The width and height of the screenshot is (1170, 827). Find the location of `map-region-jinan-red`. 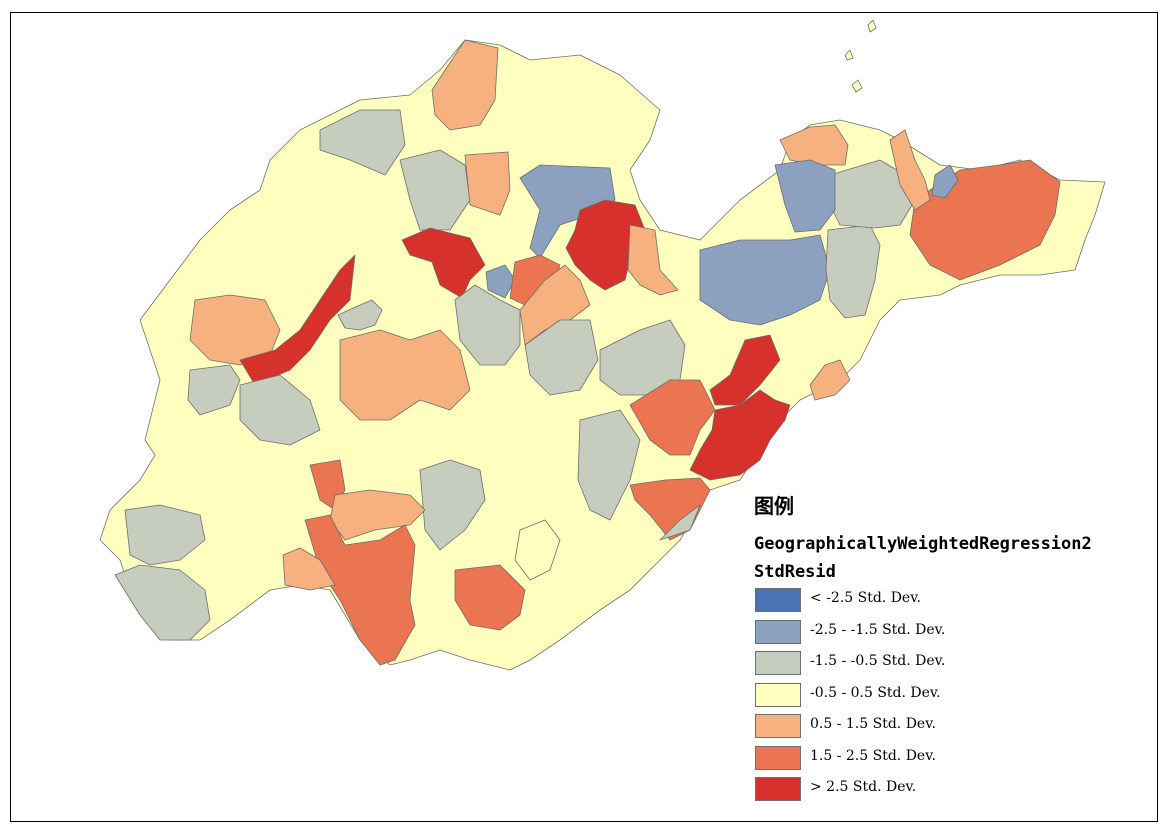

map-region-jinan-red is located at coordinates (443, 263).